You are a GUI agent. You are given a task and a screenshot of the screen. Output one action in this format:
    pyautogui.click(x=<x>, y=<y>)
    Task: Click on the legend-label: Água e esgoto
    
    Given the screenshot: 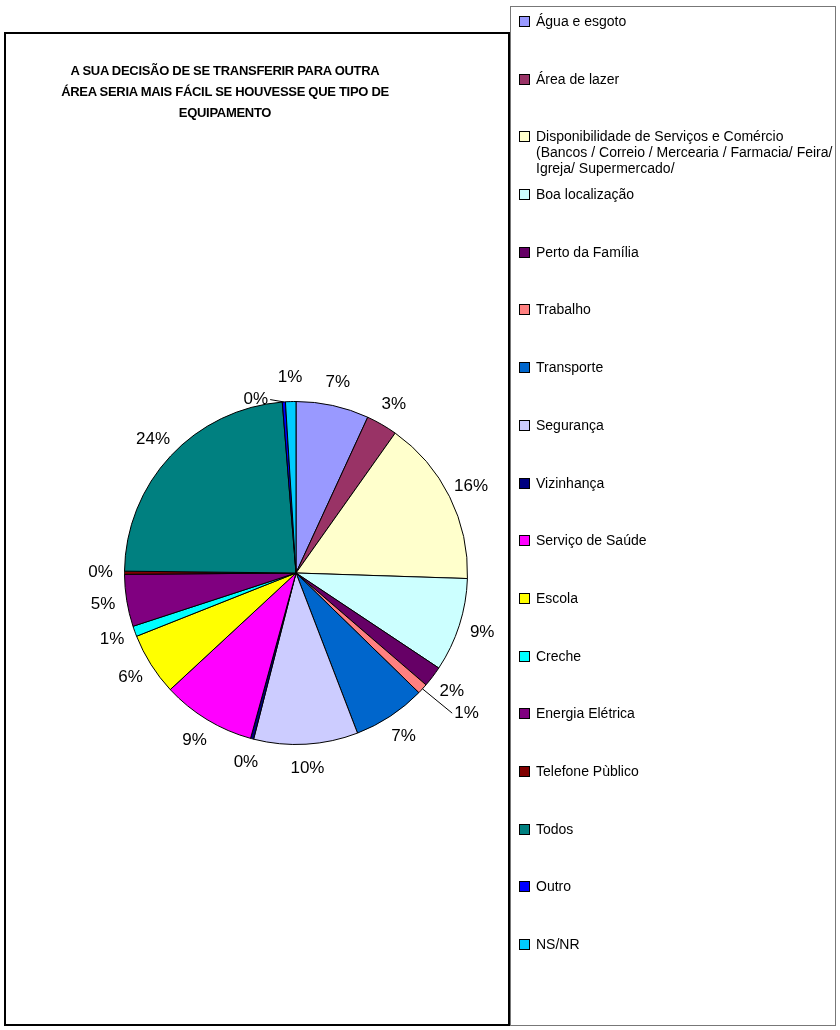 What is the action you would take?
    pyautogui.click(x=581, y=21)
    